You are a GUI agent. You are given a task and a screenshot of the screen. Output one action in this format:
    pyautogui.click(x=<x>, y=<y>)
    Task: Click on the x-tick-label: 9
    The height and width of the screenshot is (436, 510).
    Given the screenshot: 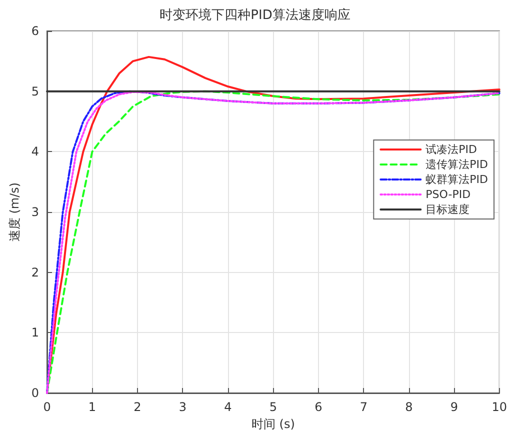 What is the action you would take?
    pyautogui.click(x=454, y=407)
    